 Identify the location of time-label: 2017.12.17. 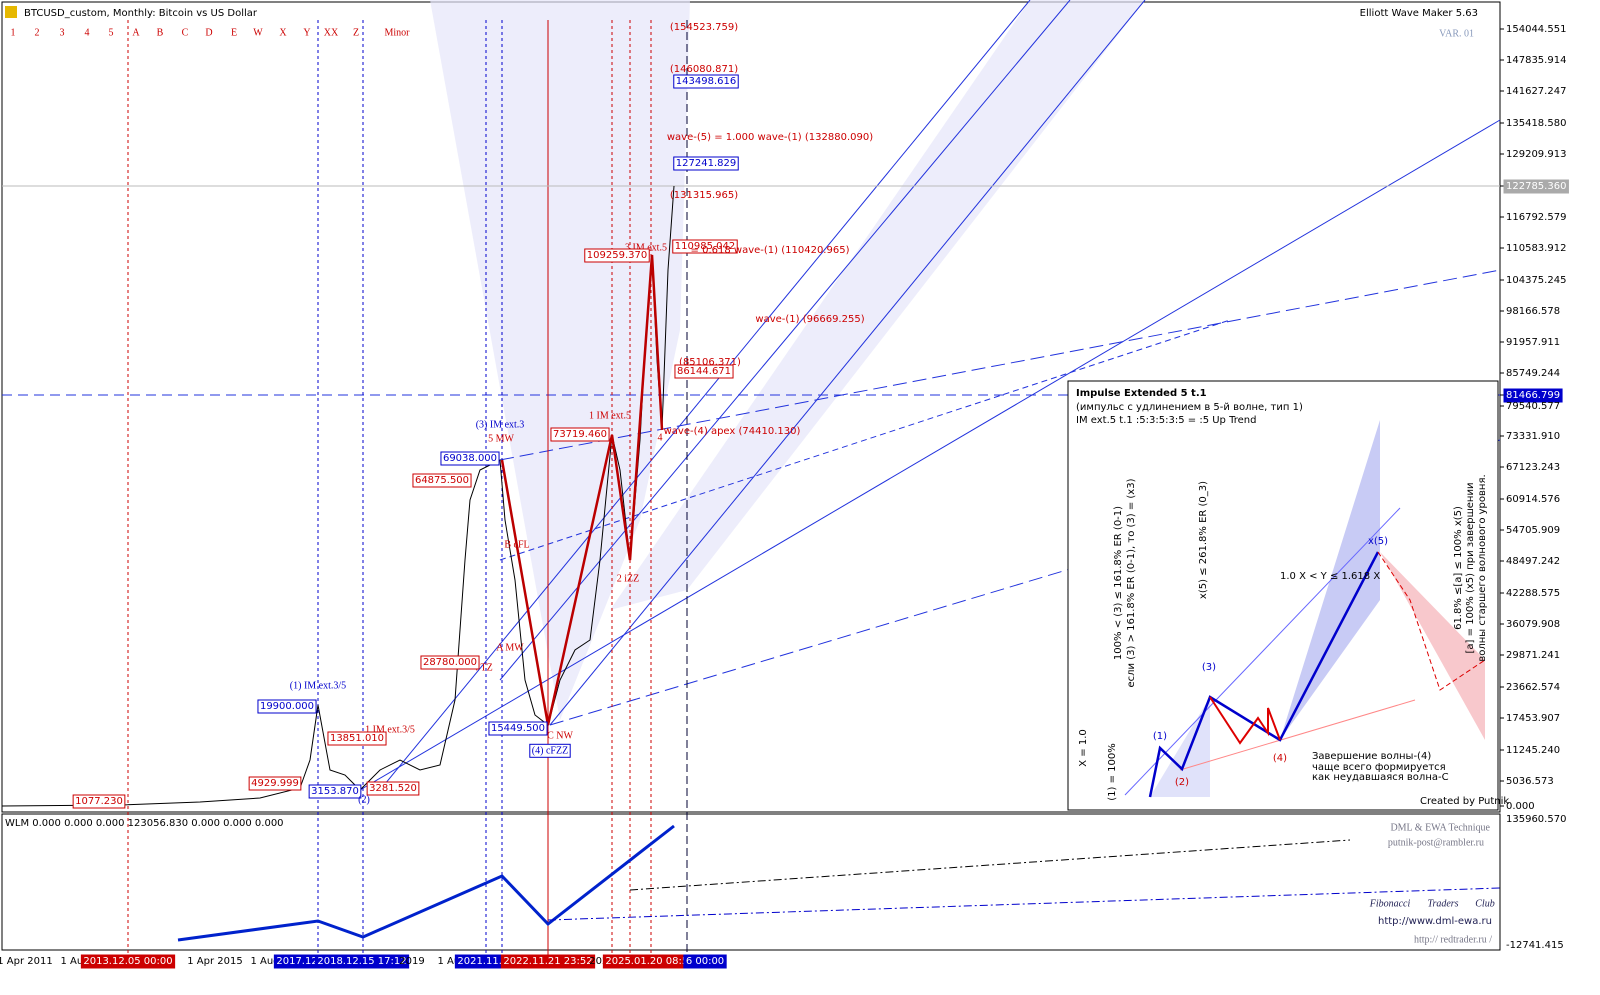
(304, 961).